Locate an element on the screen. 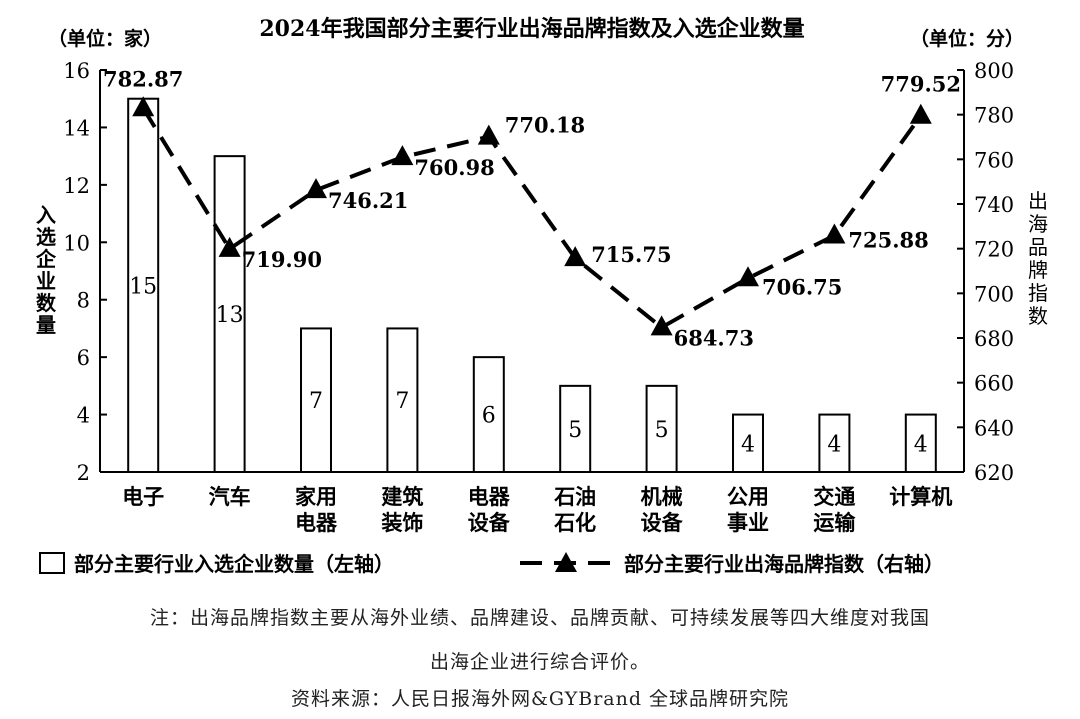 The height and width of the screenshot is (719, 1080). right-unit-label: （单位：分） is located at coordinates (967, 38).